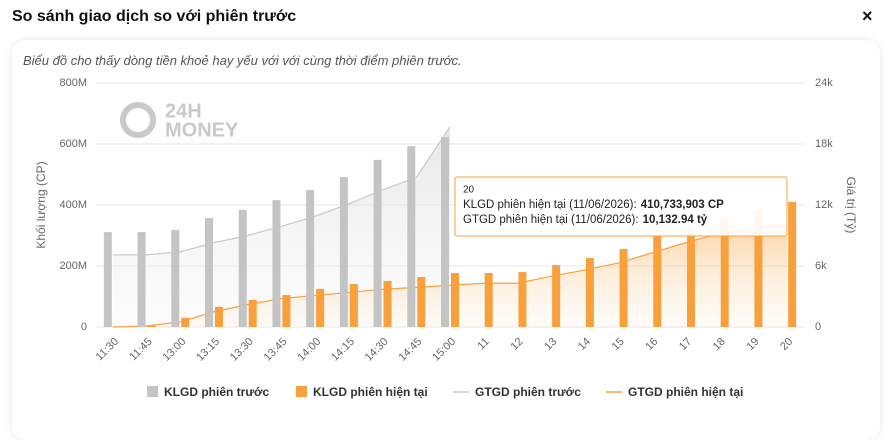 The width and height of the screenshot is (889, 440). Describe the element at coordinates (276, 350) in the screenshot. I see `x-tick-label: 13:45` at that location.